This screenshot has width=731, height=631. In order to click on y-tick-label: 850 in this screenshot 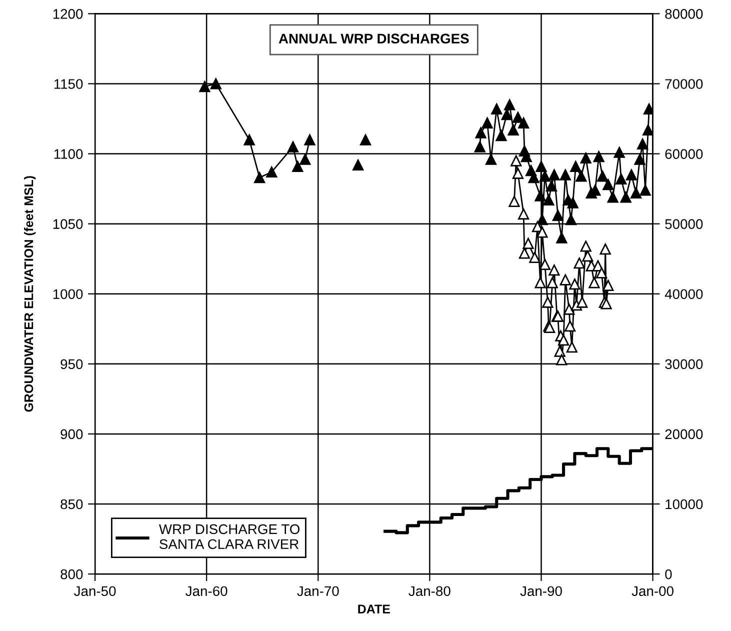, I will do `click(71, 504)`.